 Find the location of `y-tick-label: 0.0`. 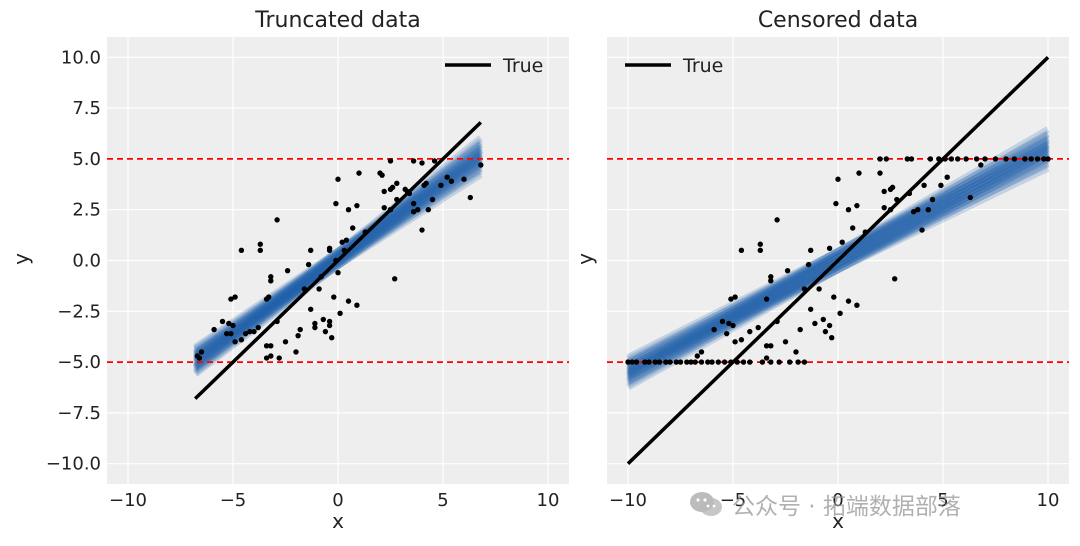

y-tick-label: 0.0 is located at coordinates (86, 261).